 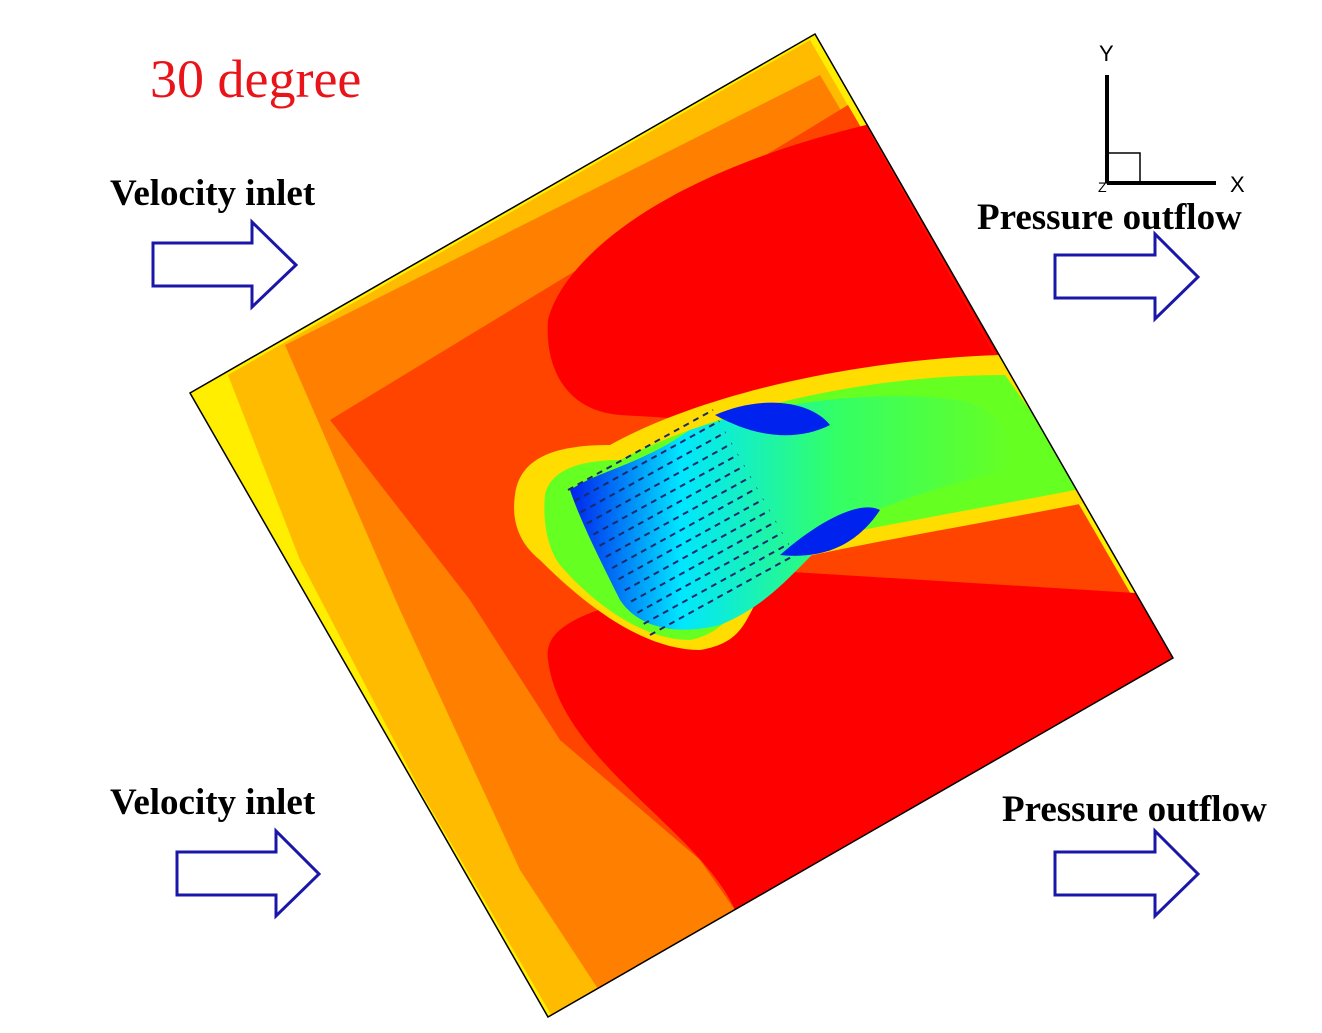 I want to click on wake-core-blue-upper, so click(x=772, y=419).